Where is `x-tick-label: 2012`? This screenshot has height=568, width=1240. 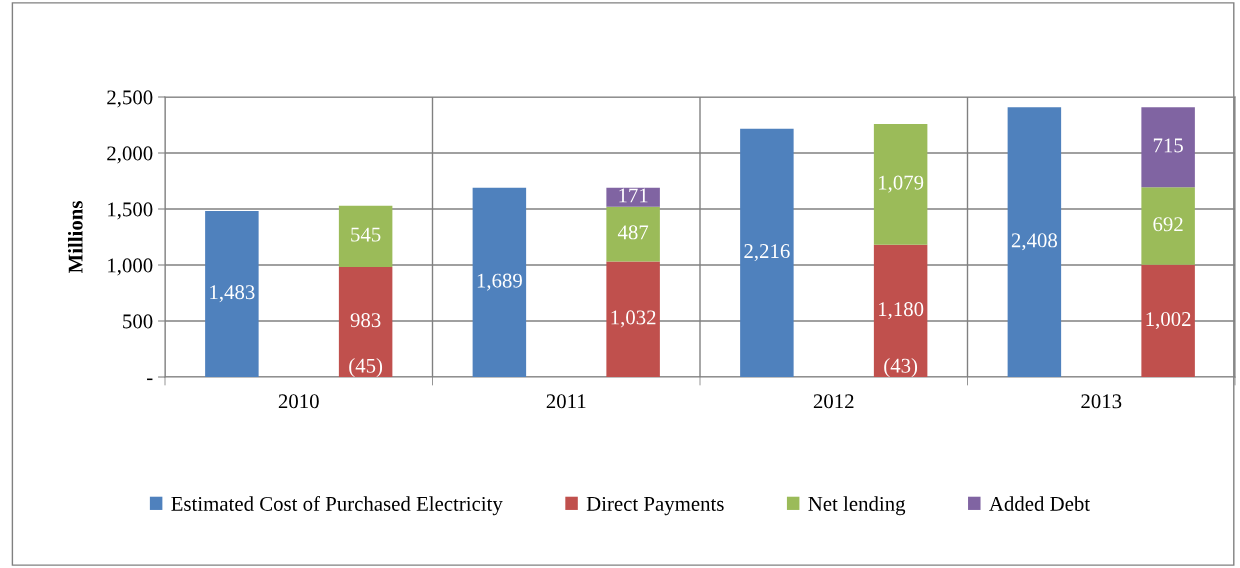
x-tick-label: 2012 is located at coordinates (833, 401).